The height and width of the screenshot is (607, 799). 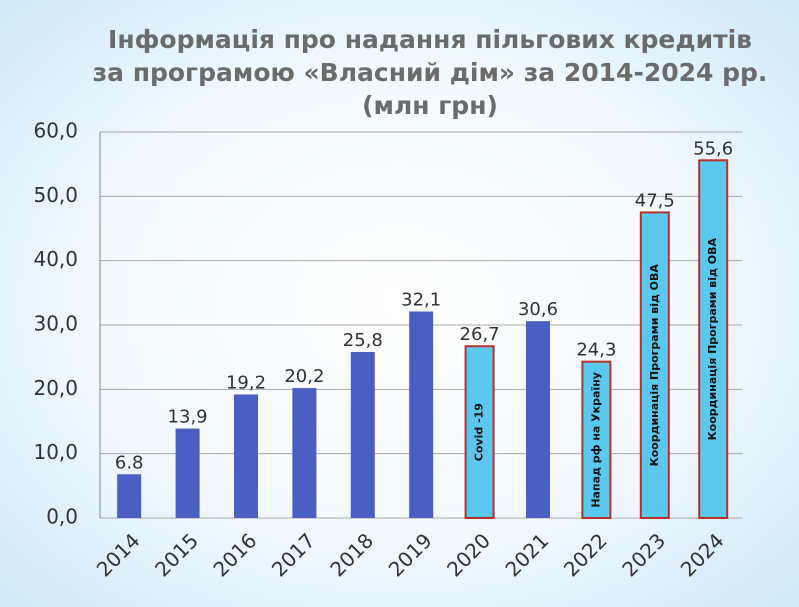 What do you see at coordinates (526, 554) in the screenshot?
I see `x-tick-label: 2021` at bounding box center [526, 554].